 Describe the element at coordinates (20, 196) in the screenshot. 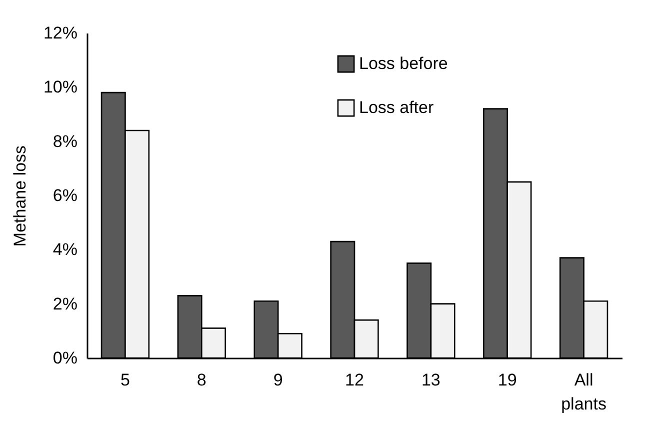

I see `y-axis-title: Methane loss` at that location.